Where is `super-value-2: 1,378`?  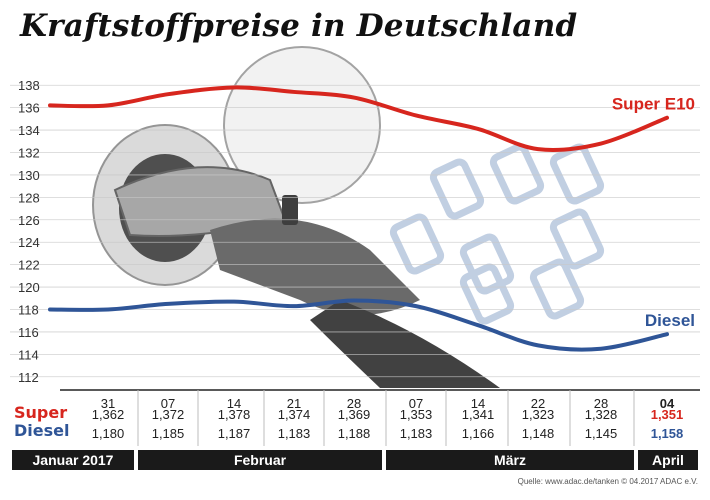 super-value-2: 1,378 is located at coordinates (234, 414).